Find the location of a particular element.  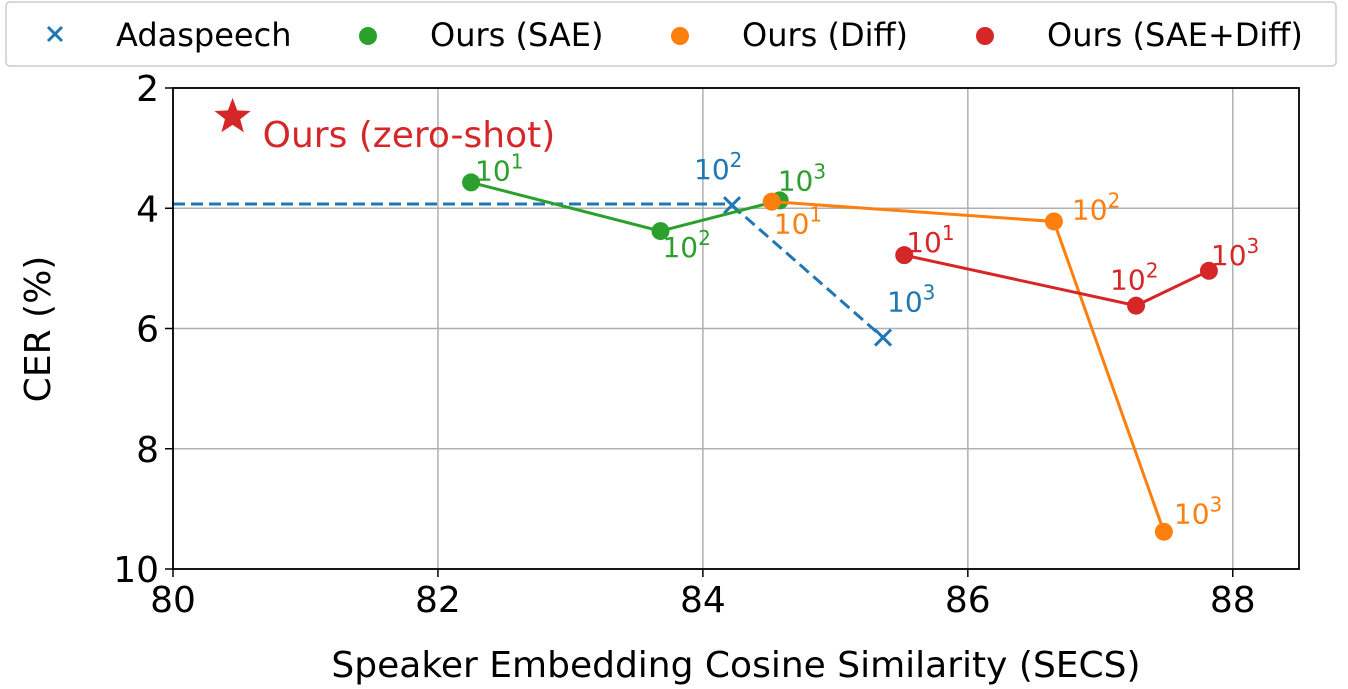

y-axis-ticks: 2 4 6 8 10 is located at coordinates (143, 330).